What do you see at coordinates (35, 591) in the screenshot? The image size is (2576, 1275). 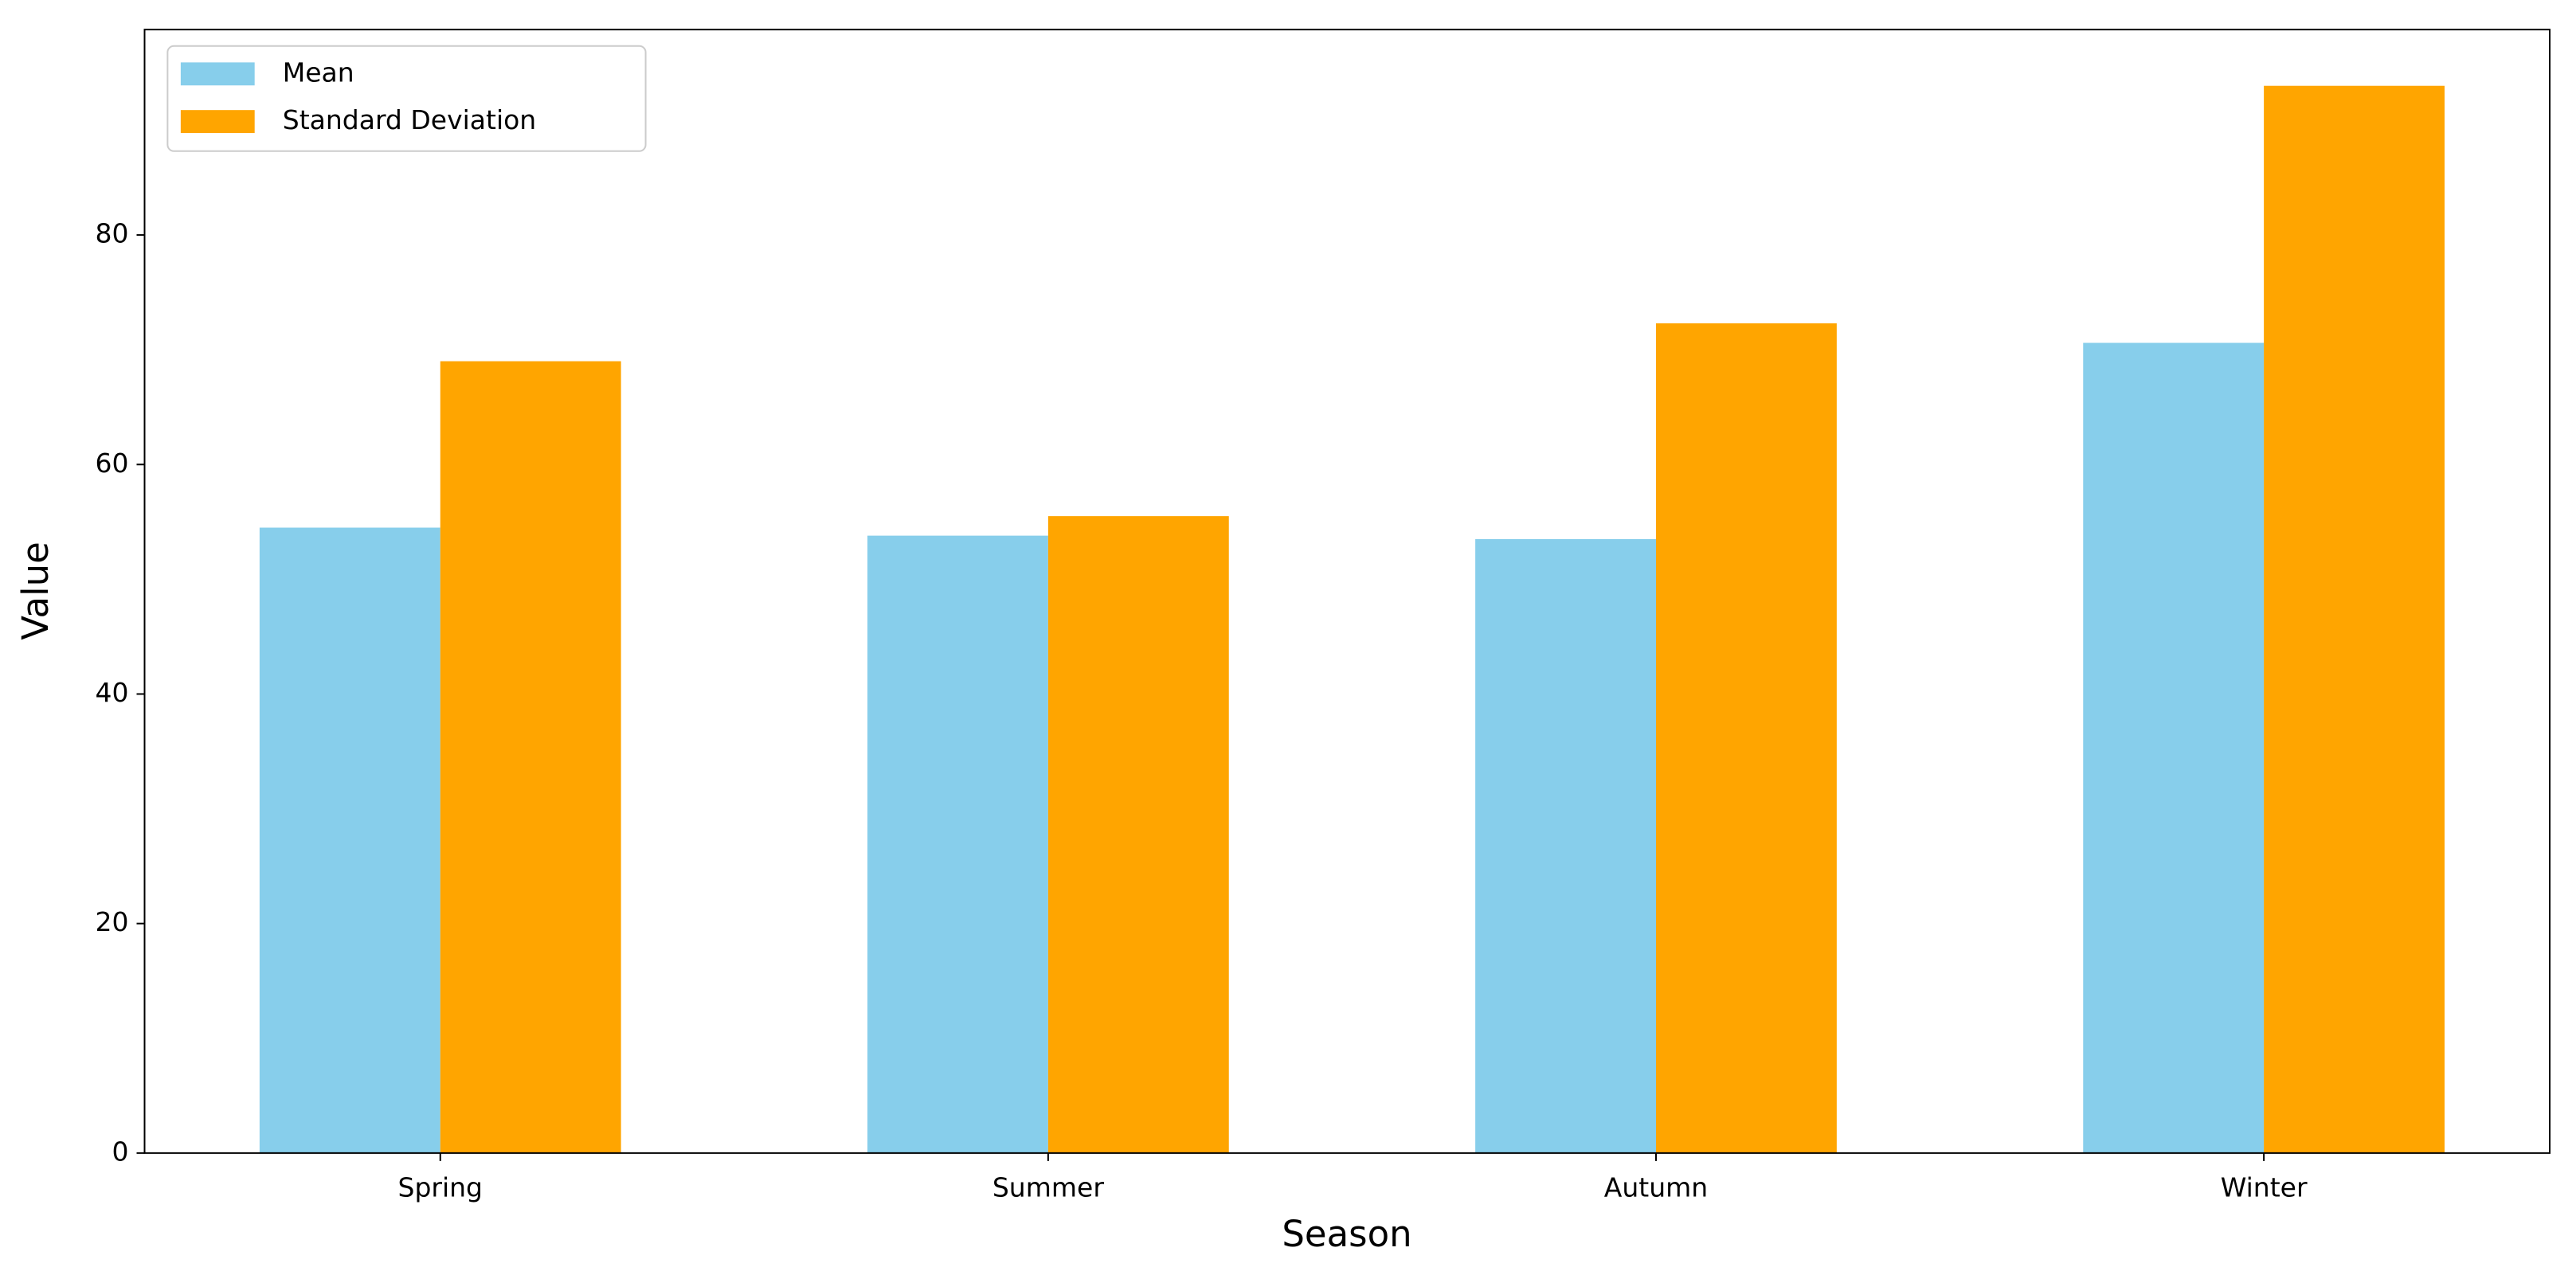 I see `y-axis-label: Value` at bounding box center [35, 591].